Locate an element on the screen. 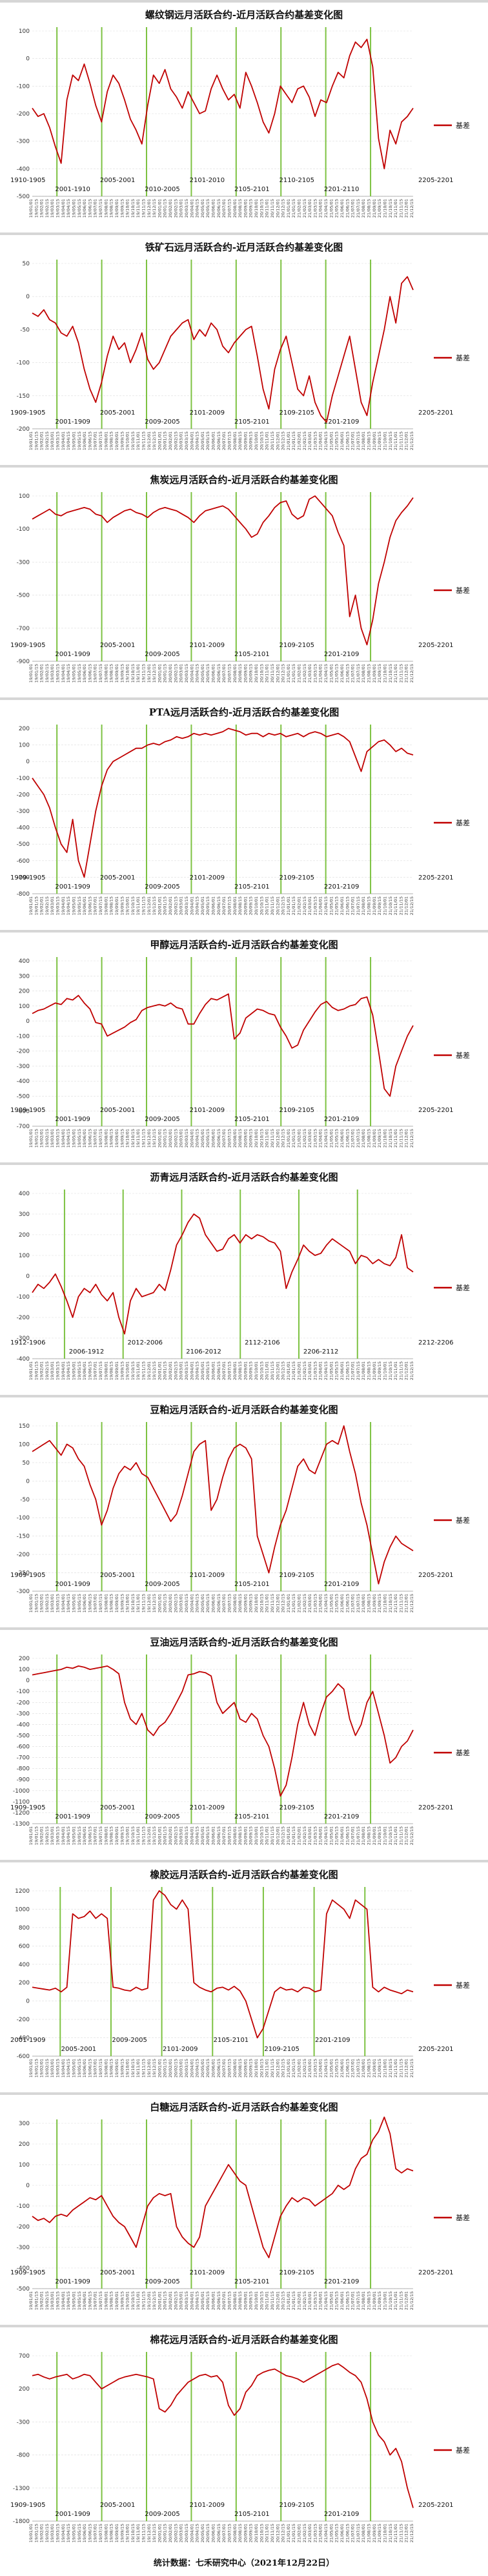 The height and width of the screenshot is (2576, 488). y-tick-label: -50 is located at coordinates (25, 330).